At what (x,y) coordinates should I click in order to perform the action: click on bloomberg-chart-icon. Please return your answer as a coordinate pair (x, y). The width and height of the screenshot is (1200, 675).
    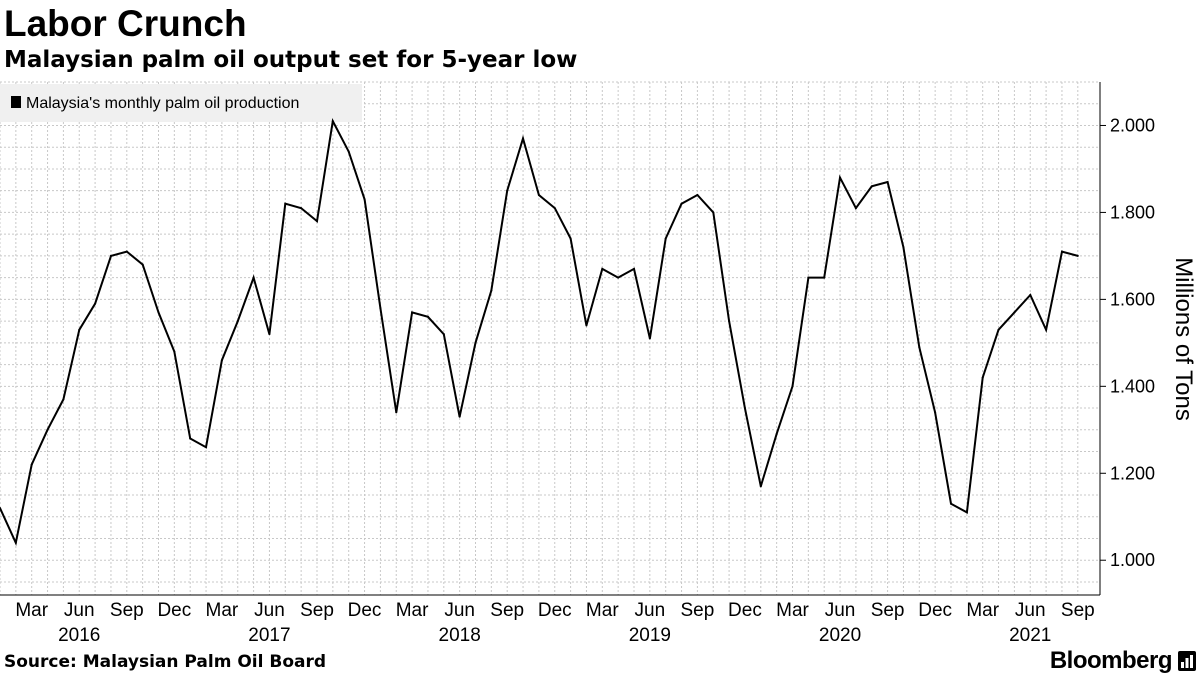
    Looking at the image, I should click on (1187, 661).